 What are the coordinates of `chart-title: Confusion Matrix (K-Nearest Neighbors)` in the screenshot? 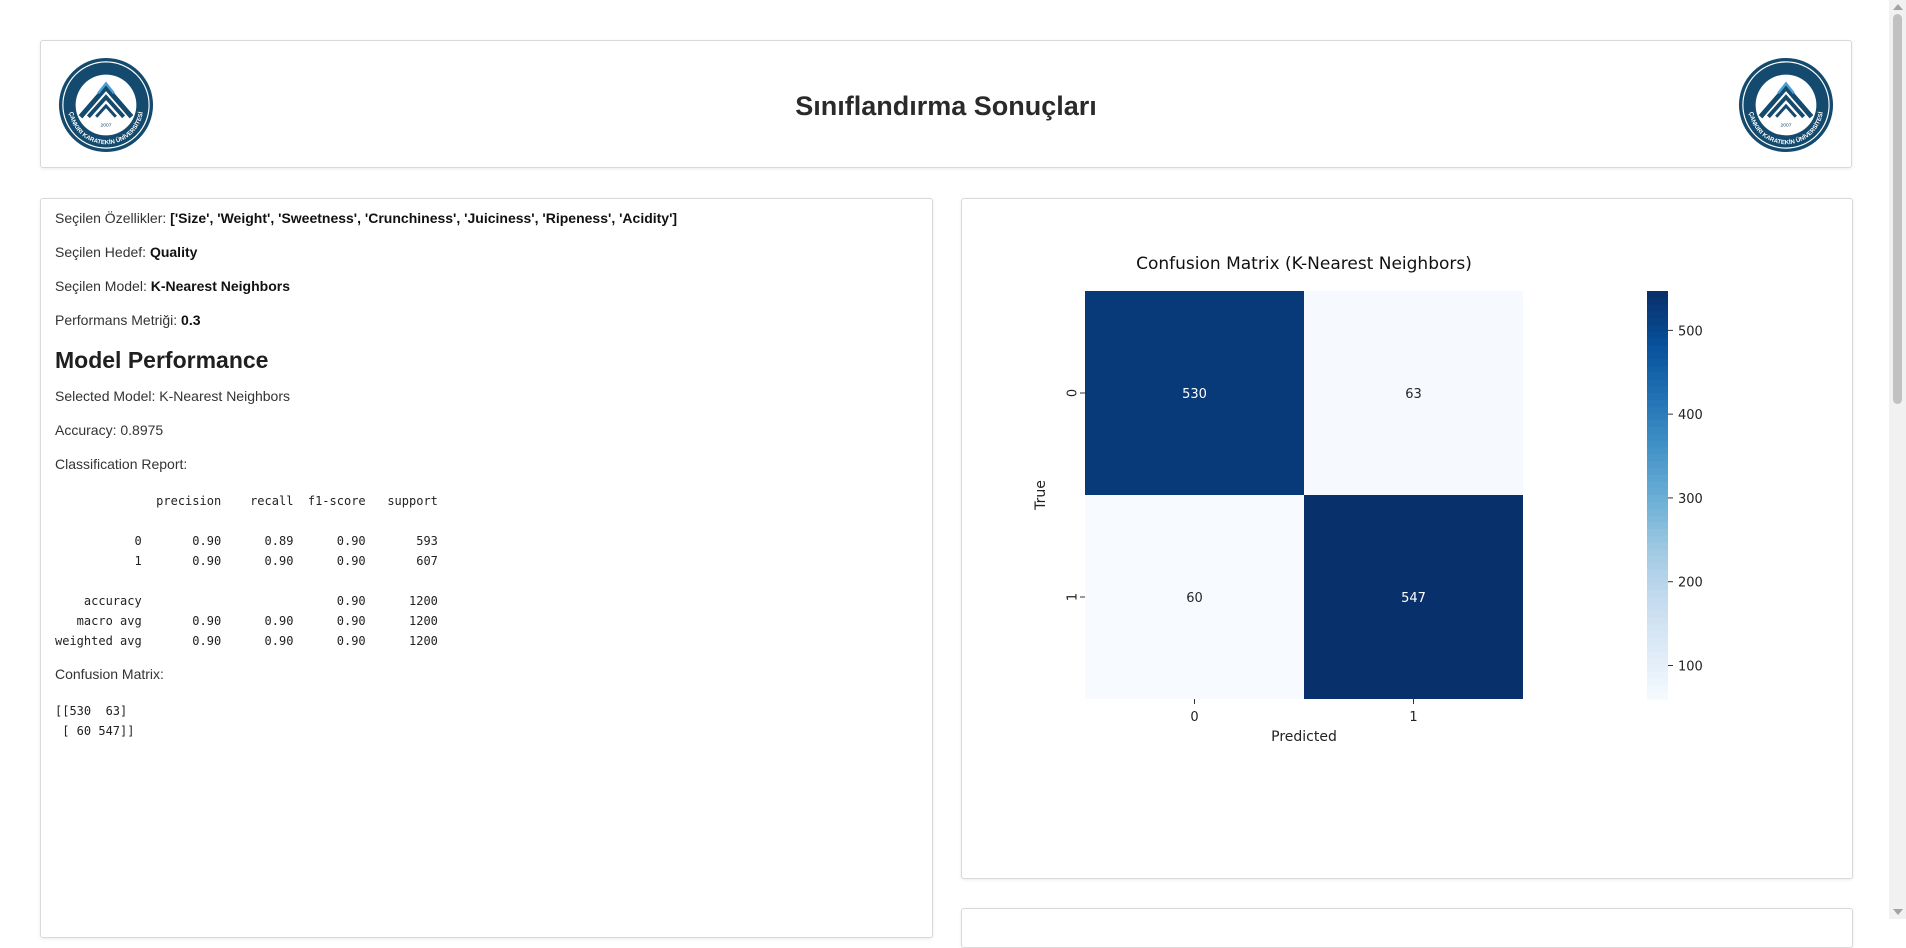 It's located at (1304, 264).